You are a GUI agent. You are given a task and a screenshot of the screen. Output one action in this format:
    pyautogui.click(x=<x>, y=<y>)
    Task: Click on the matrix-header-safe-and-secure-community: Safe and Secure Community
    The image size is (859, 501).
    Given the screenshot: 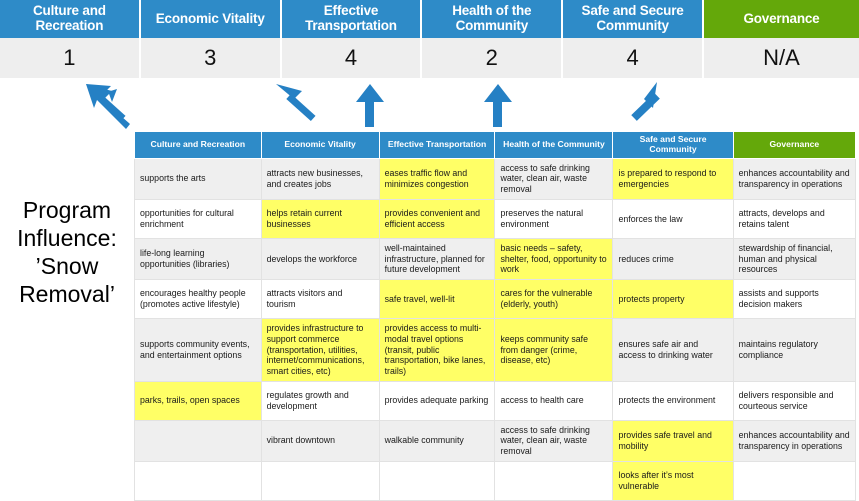 What is the action you would take?
    pyautogui.click(x=673, y=145)
    